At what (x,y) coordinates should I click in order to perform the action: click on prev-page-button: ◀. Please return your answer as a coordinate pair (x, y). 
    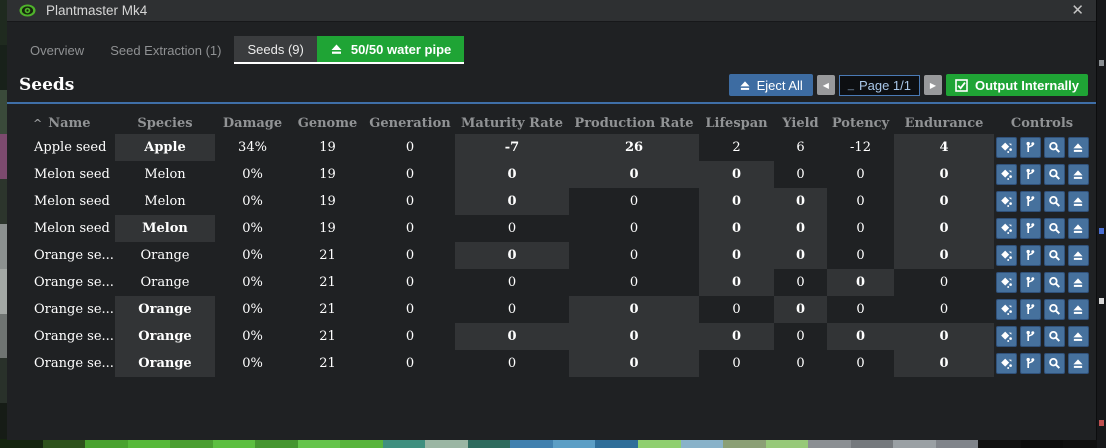
    Looking at the image, I should click on (825, 85).